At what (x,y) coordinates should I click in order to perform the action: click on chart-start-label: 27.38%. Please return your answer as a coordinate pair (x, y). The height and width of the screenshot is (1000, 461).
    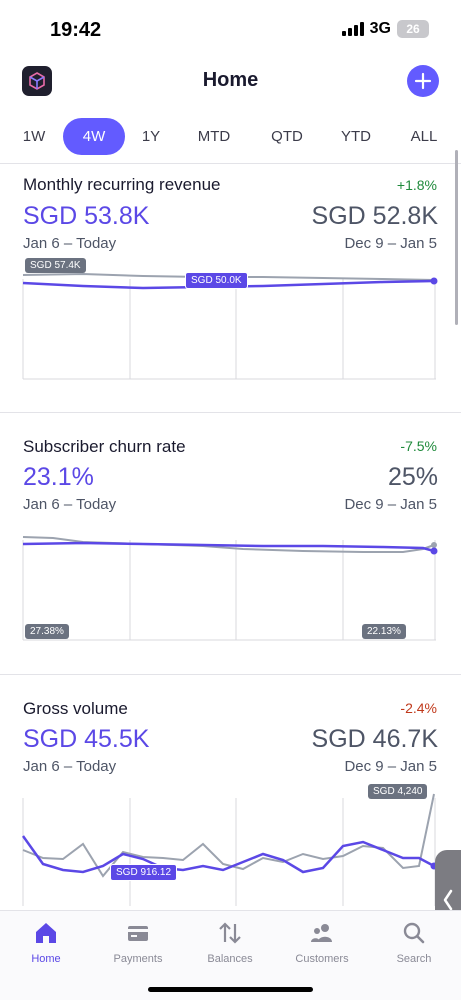
    Looking at the image, I should click on (47, 631).